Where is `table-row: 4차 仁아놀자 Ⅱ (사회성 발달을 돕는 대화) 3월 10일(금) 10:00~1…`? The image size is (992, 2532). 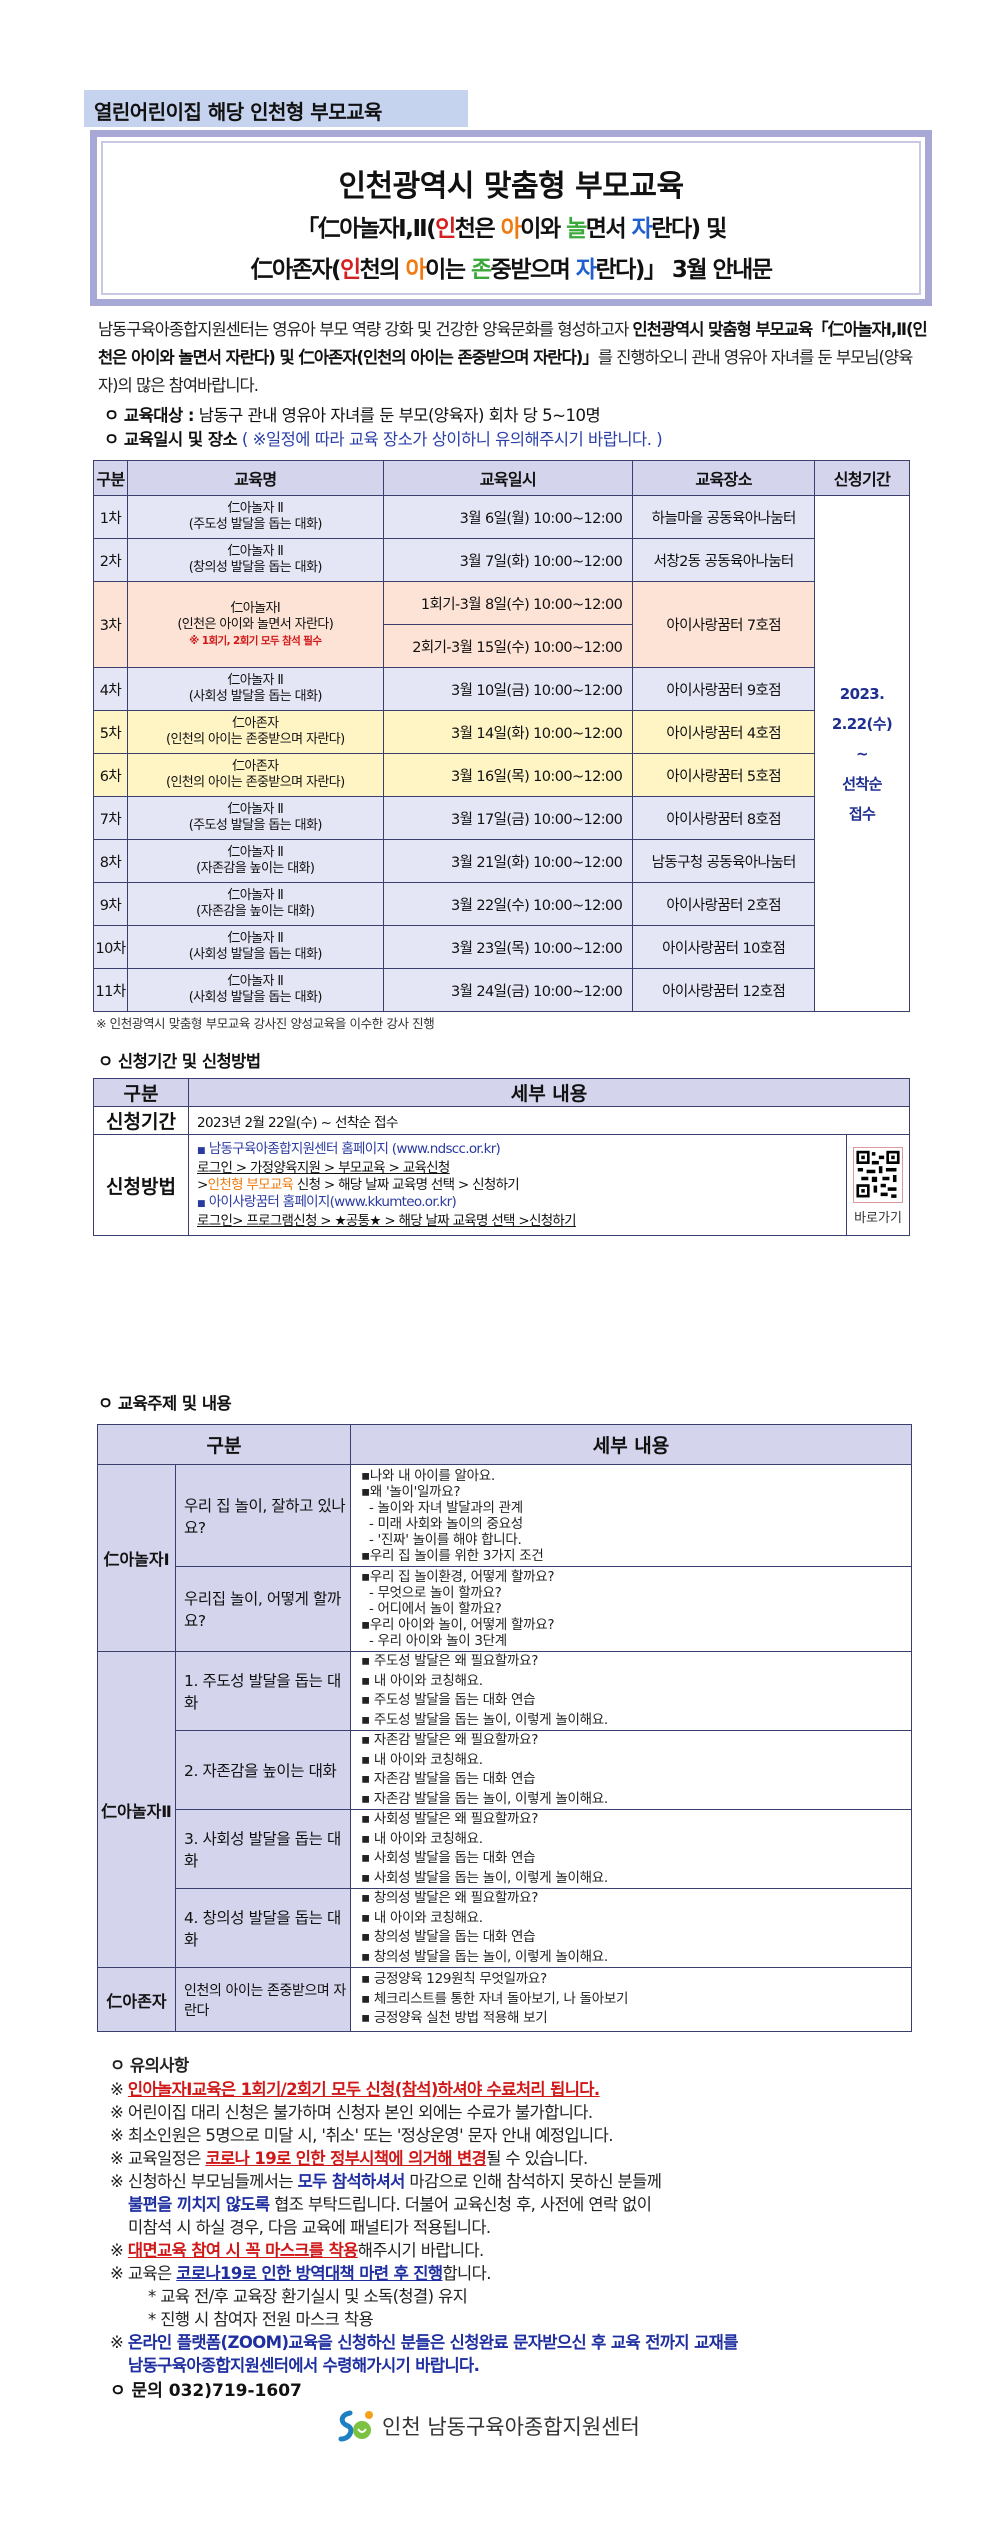
table-row: 4차 仁아놀자 Ⅱ (사회성 발달을 돕는 대화) 3월 10일(금) 10:00~1… is located at coordinates (501, 689).